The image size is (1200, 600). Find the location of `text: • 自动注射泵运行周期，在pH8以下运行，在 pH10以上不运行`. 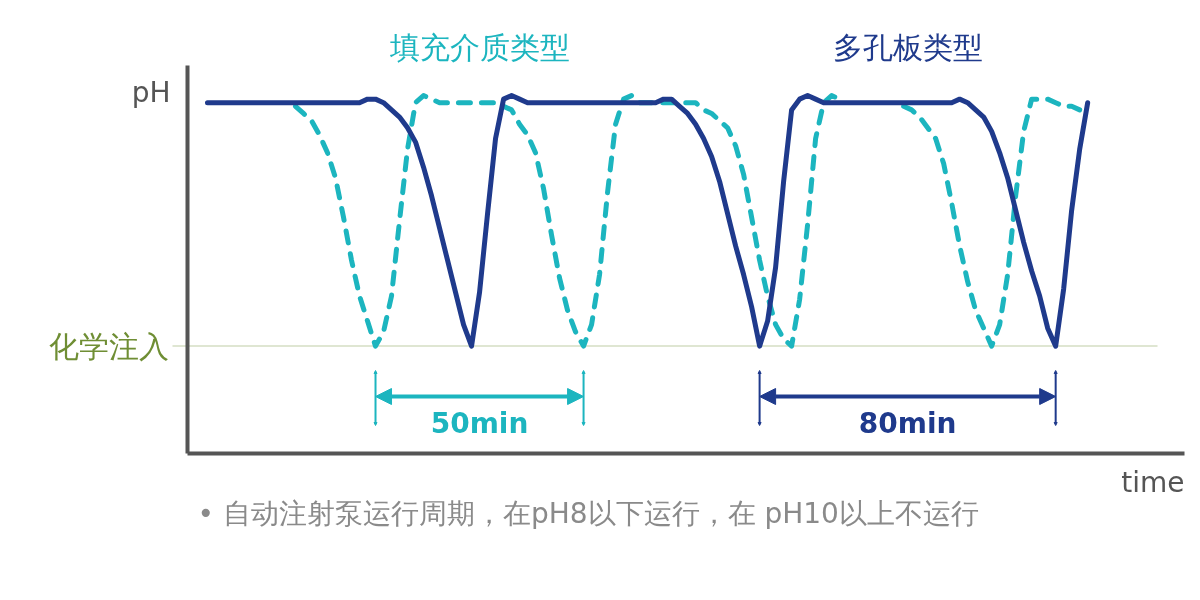

text: • 自动注射泵运行周期，在pH8以下运行，在 pH10以上不运行 is located at coordinates (588, 513).